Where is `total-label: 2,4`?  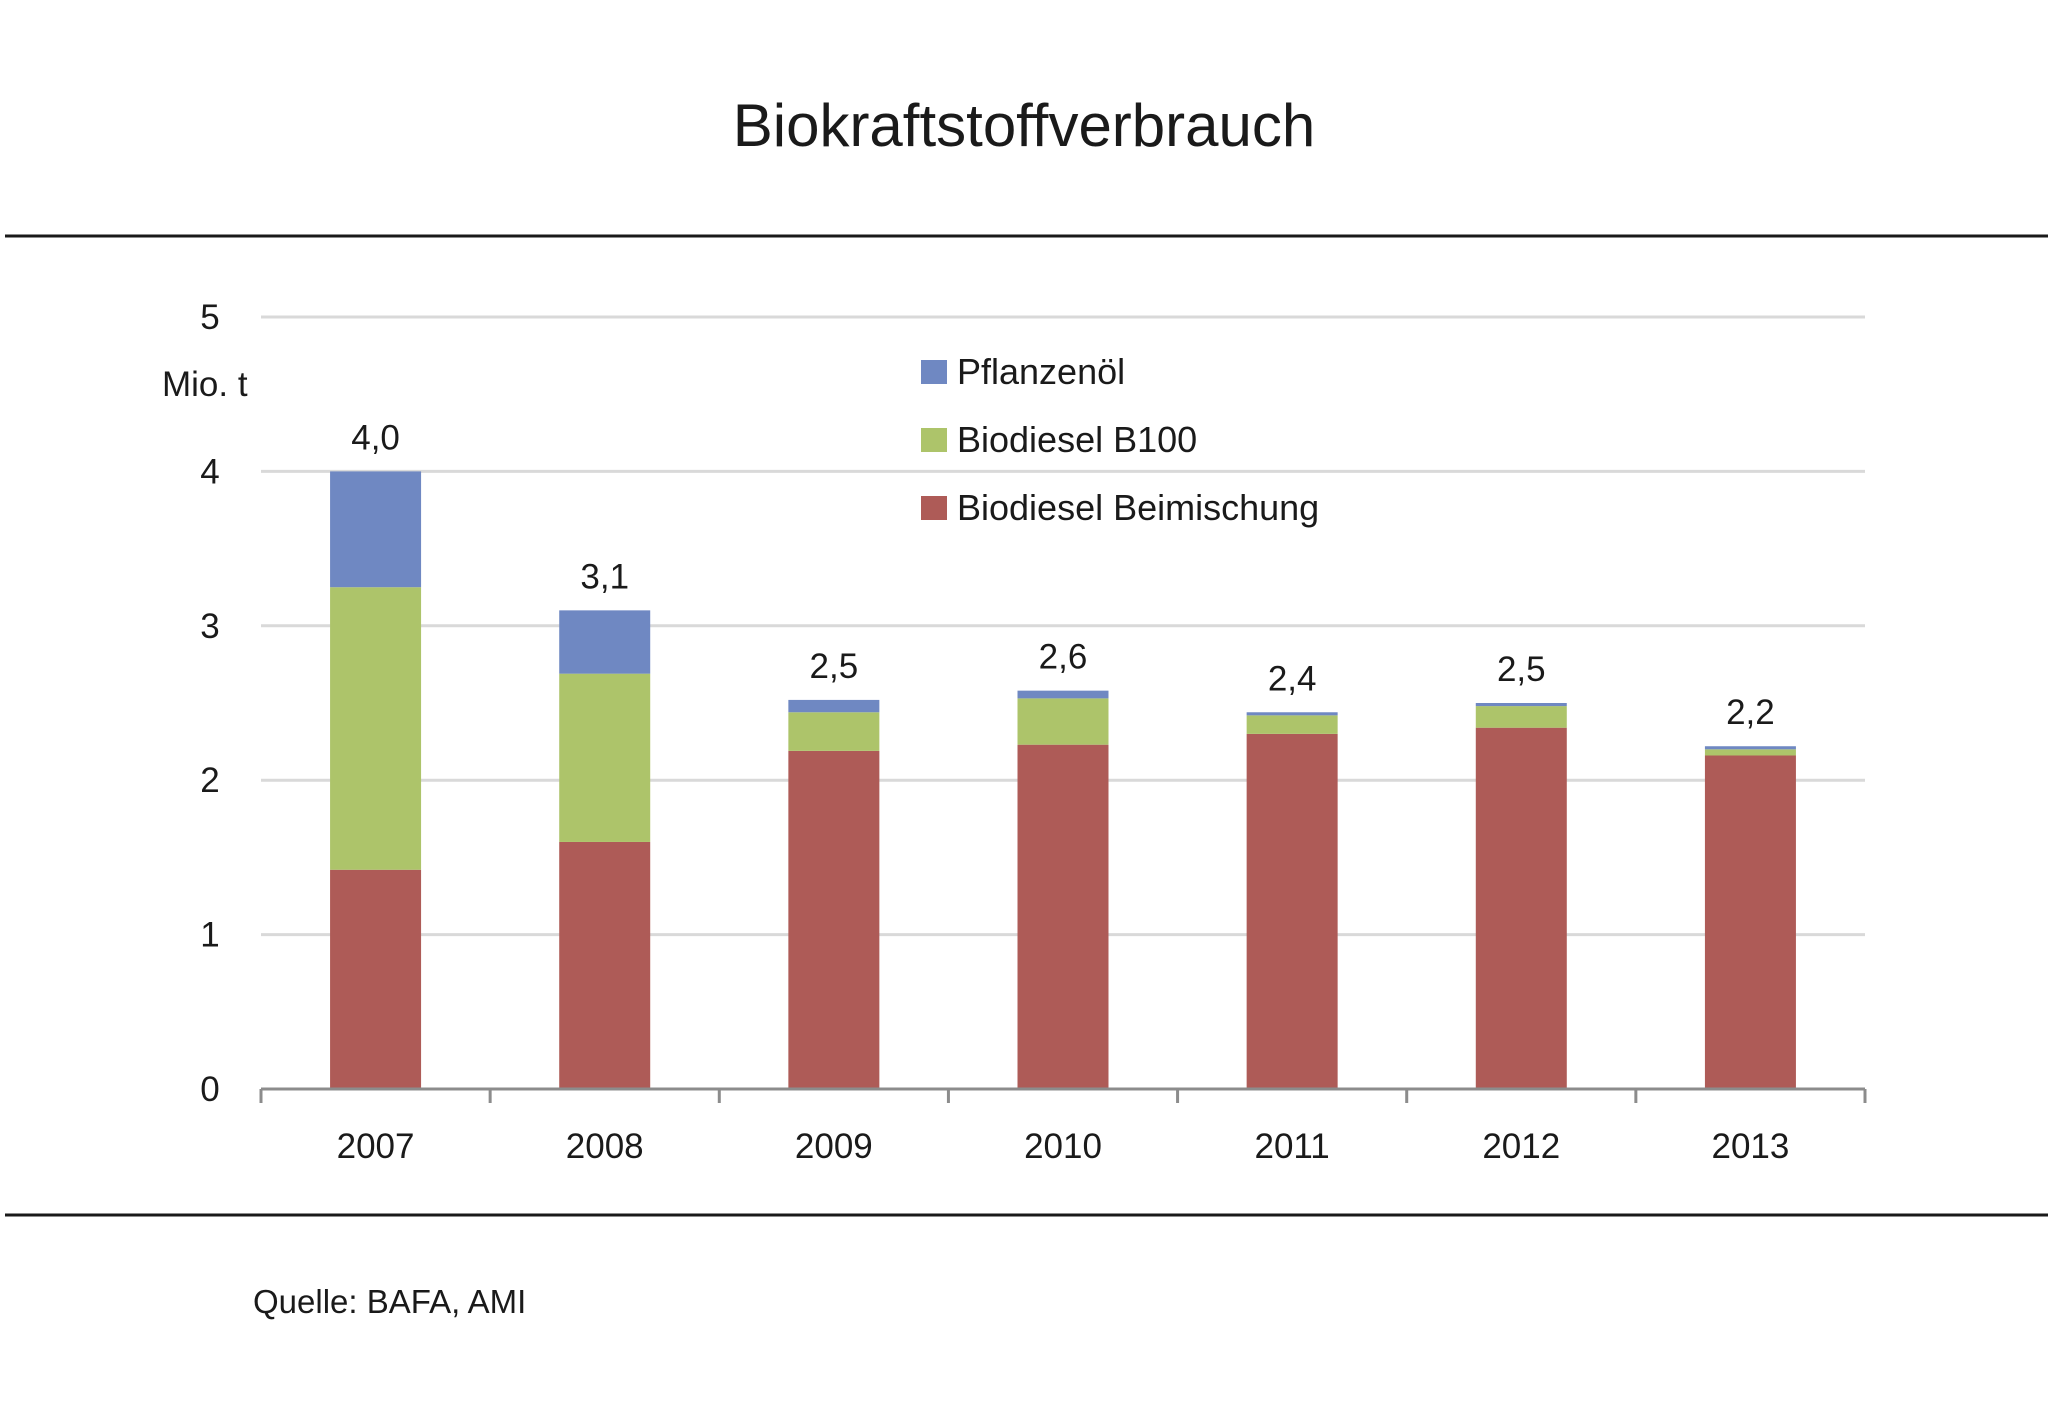 total-label: 2,4 is located at coordinates (1292, 678).